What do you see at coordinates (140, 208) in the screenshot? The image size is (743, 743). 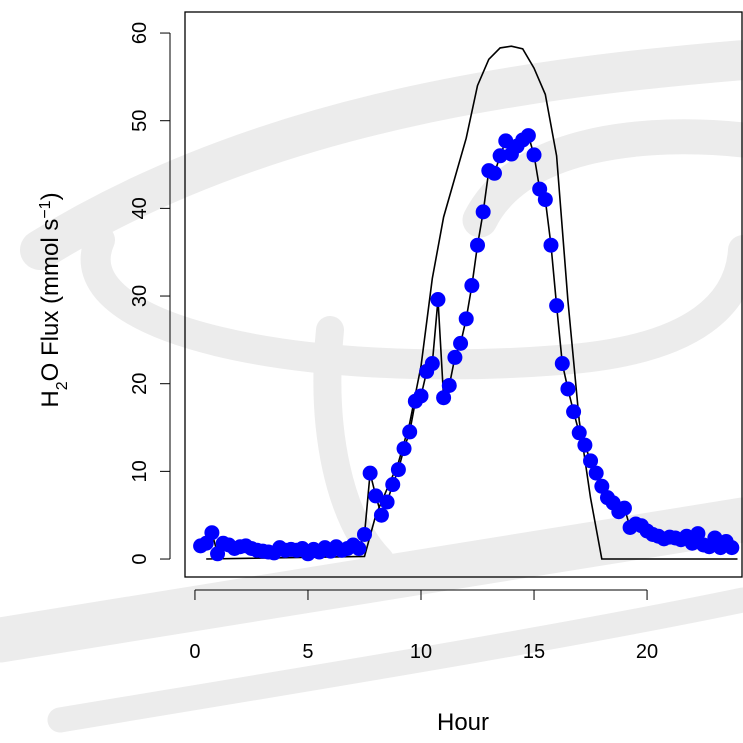 I see `y-tick-label: 40` at bounding box center [140, 208].